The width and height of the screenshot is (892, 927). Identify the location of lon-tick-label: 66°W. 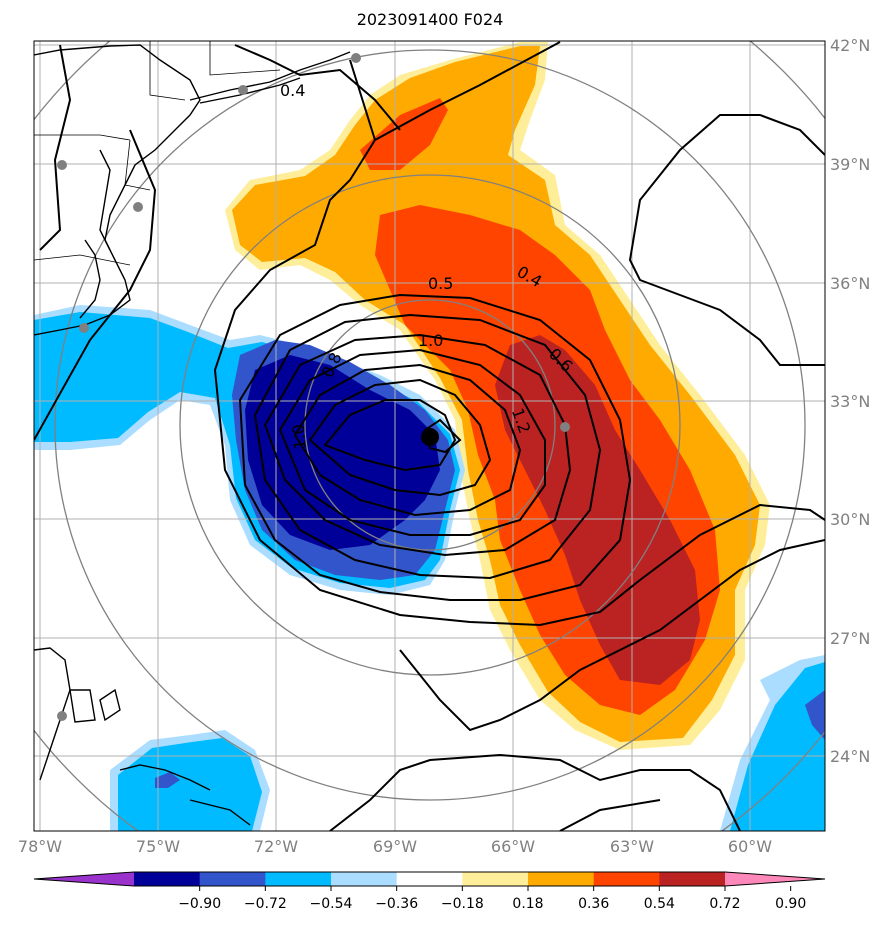
(513, 846).